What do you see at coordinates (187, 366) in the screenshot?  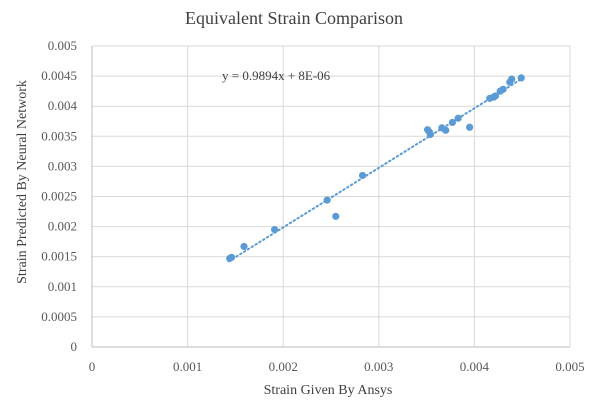 I see `x-tick-label: 0.001` at bounding box center [187, 366].